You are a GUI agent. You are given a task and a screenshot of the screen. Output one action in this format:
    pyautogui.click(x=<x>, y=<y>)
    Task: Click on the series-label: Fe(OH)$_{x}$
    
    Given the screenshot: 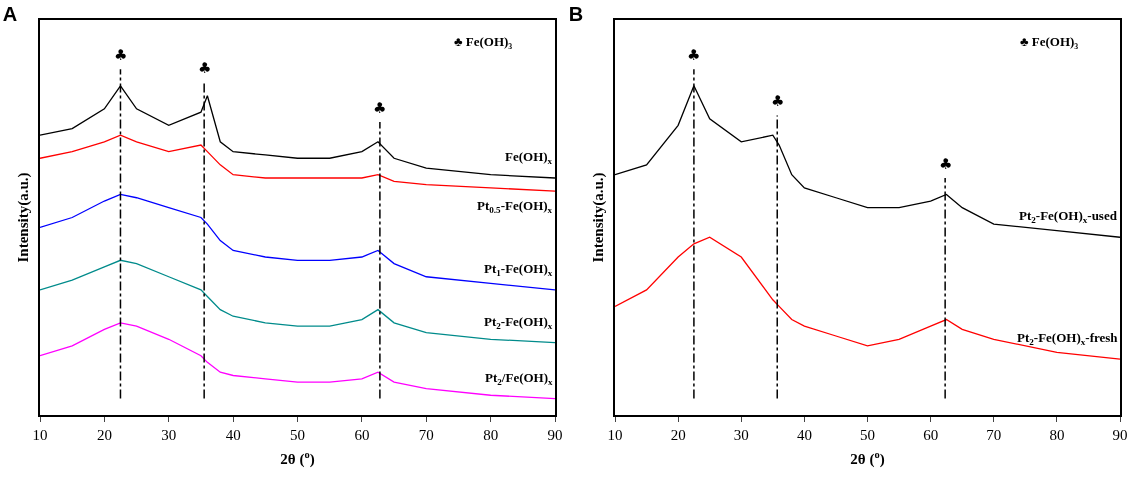 What is the action you would take?
    pyautogui.click(x=529, y=157)
    